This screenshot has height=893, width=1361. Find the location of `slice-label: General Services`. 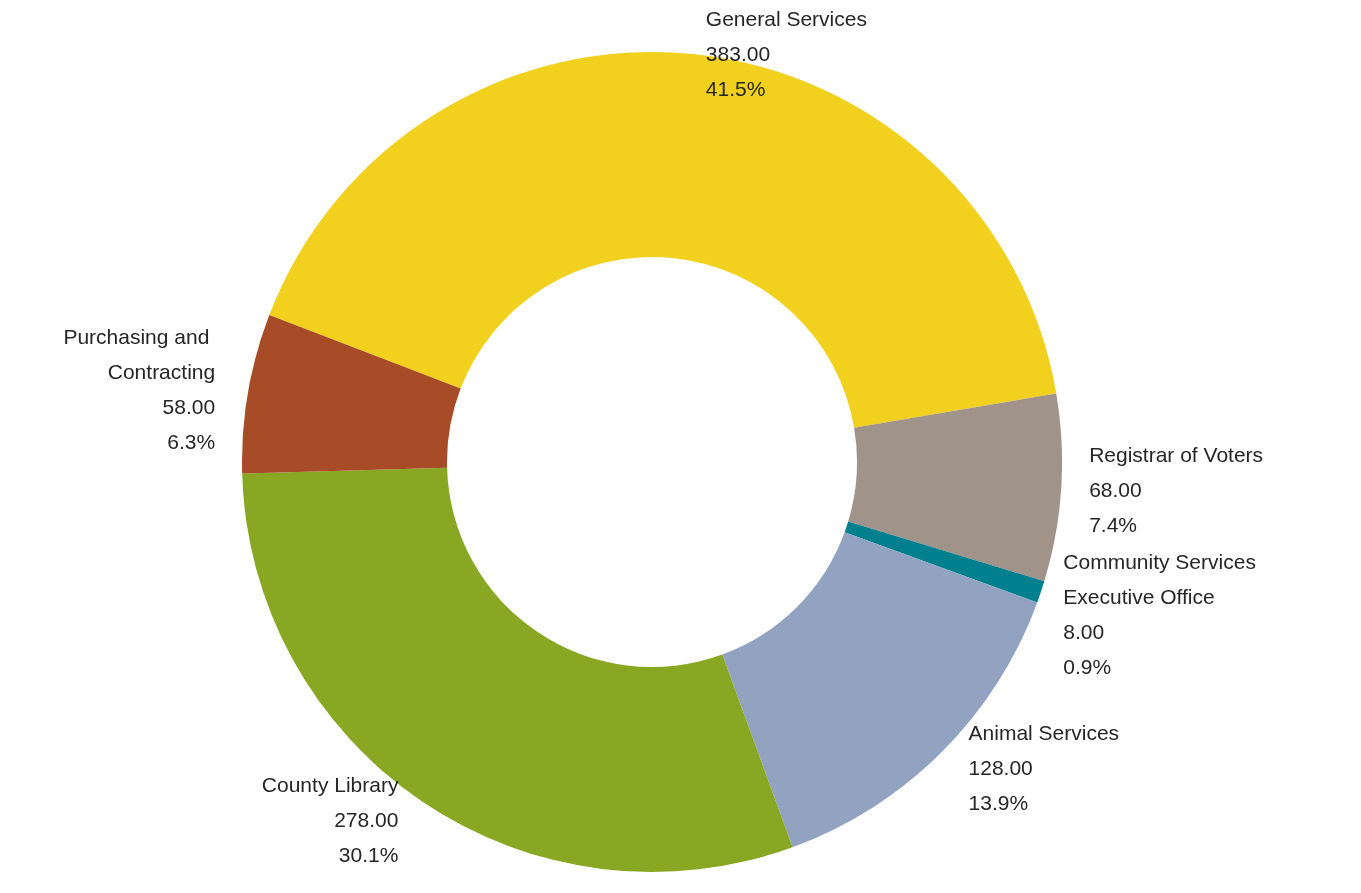

slice-label: General Services is located at coordinates (786, 18).